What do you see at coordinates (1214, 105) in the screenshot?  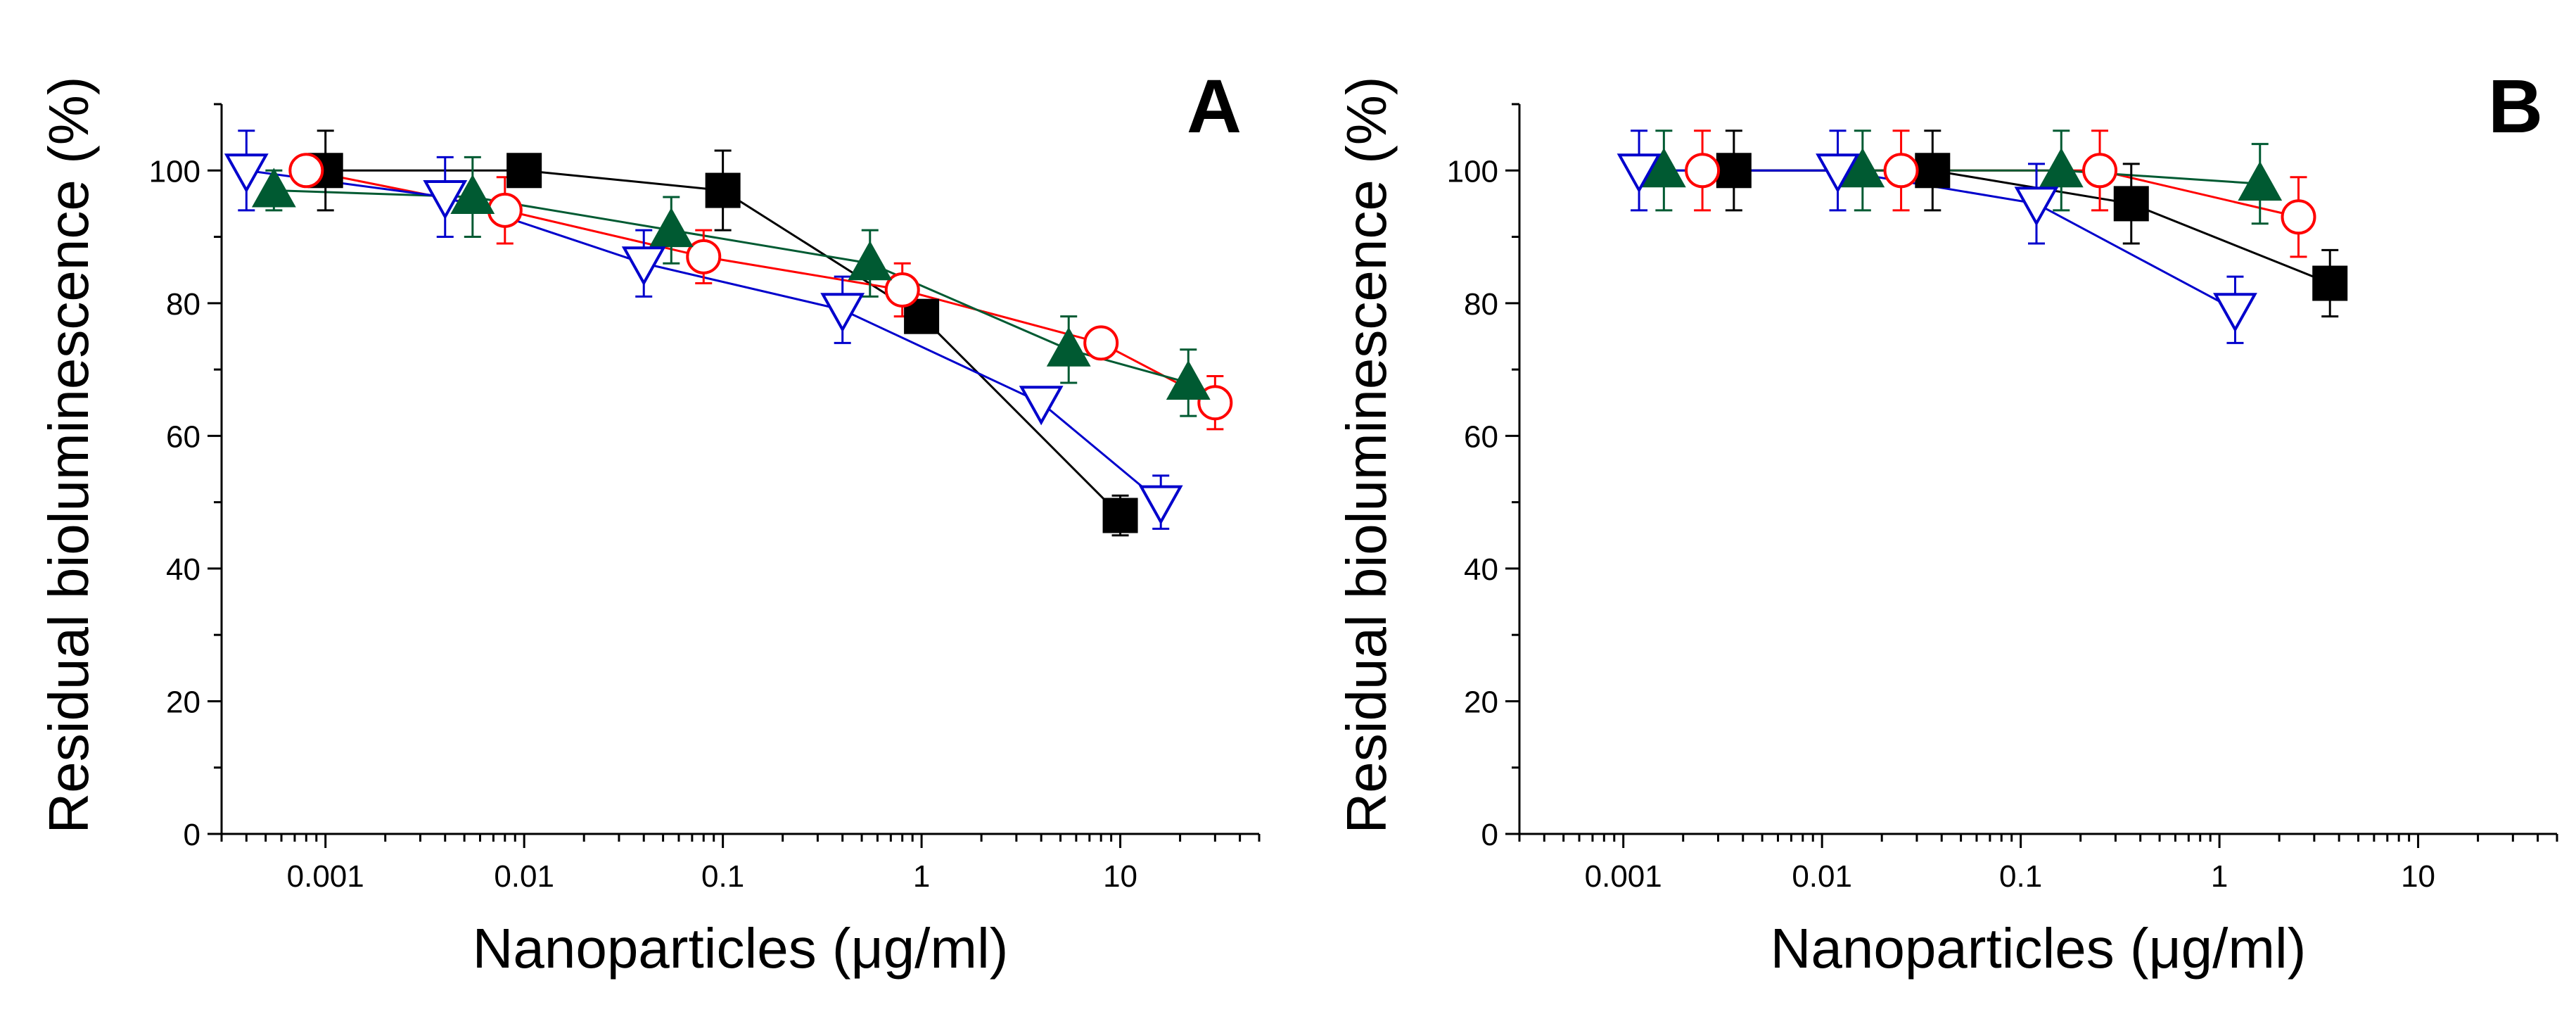 I see `panel-label: A` at bounding box center [1214, 105].